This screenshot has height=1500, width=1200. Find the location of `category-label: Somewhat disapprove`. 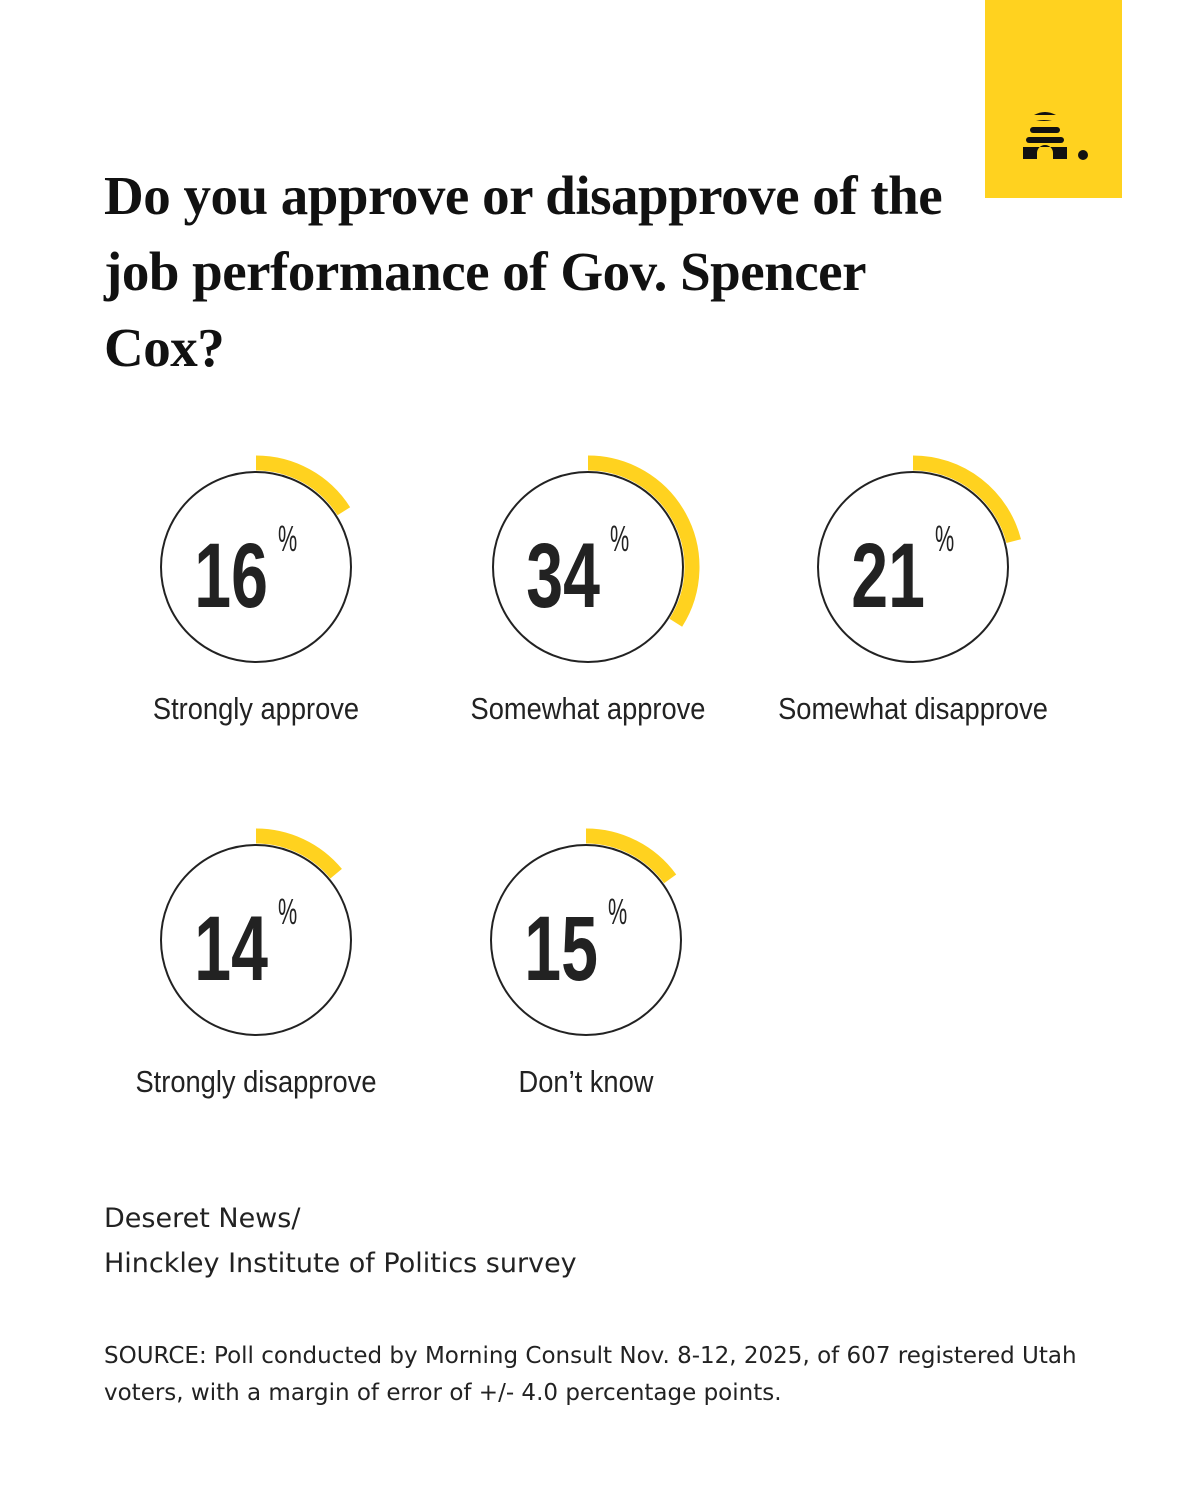

category-label: Somewhat disapprove is located at coordinates (913, 709).